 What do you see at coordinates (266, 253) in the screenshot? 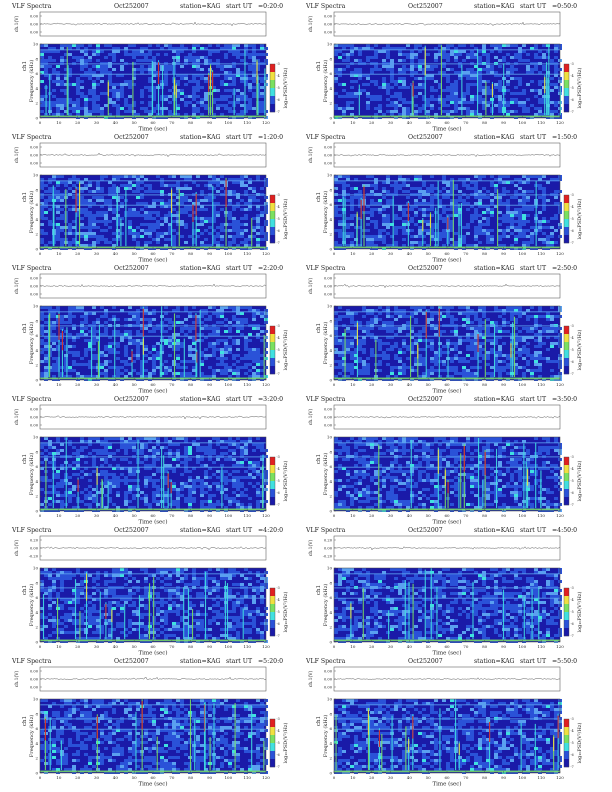
I see `x-tick-label: 120` at bounding box center [266, 253].